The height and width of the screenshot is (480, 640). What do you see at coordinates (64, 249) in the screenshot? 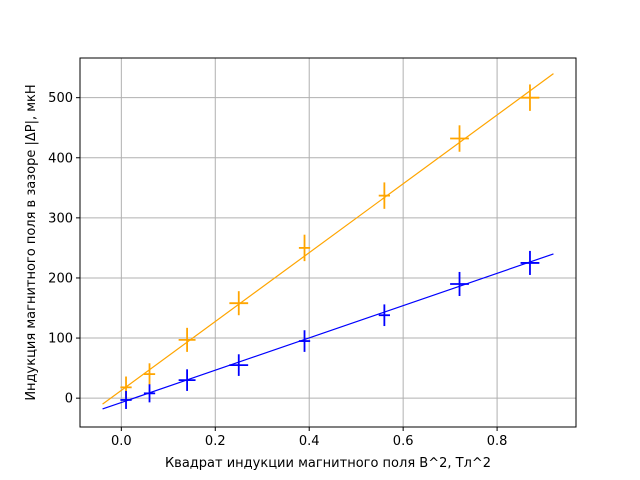
I see `y-axis-ticks: 0 100 200 300 400 500` at bounding box center [64, 249].